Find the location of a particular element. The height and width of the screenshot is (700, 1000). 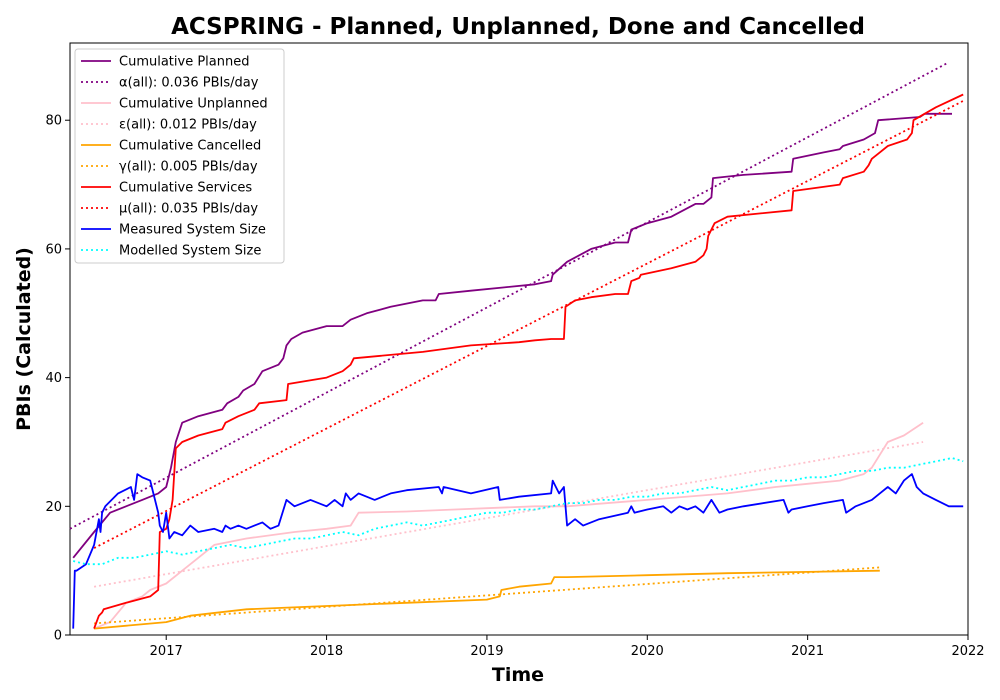

legend-label: Cumulative Cancelled is located at coordinates (190, 146).